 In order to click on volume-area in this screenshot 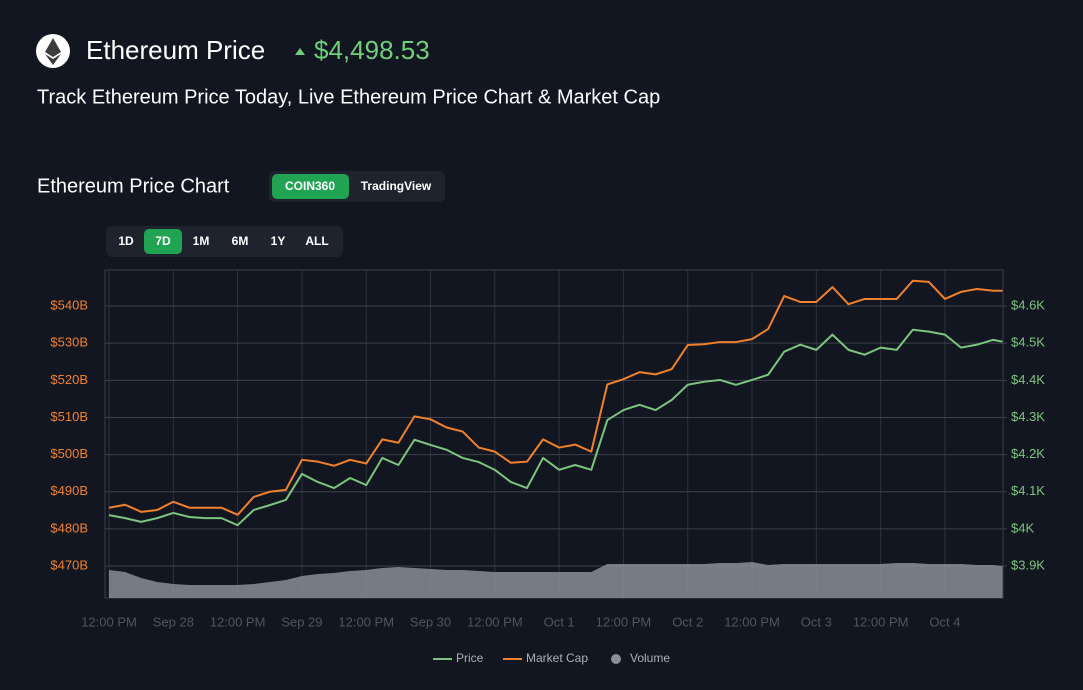, I will do `click(556, 580)`.